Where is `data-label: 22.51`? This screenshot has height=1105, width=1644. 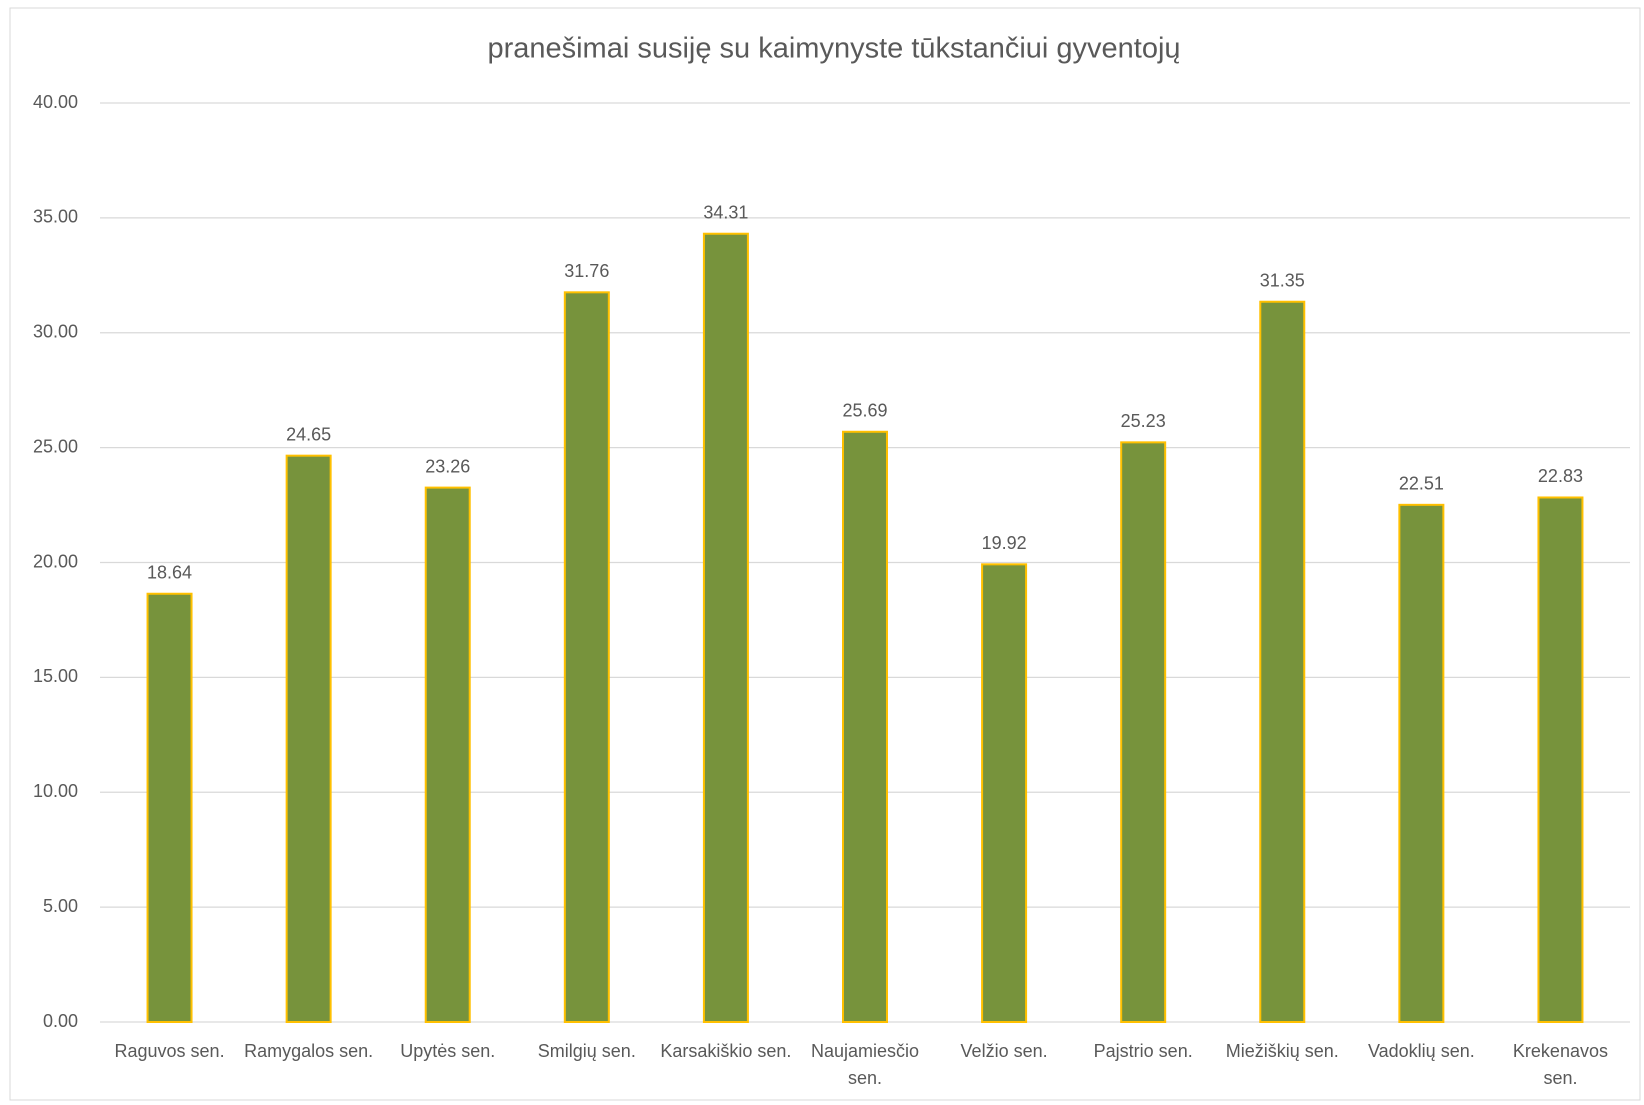
data-label: 22.51 is located at coordinates (1421, 484).